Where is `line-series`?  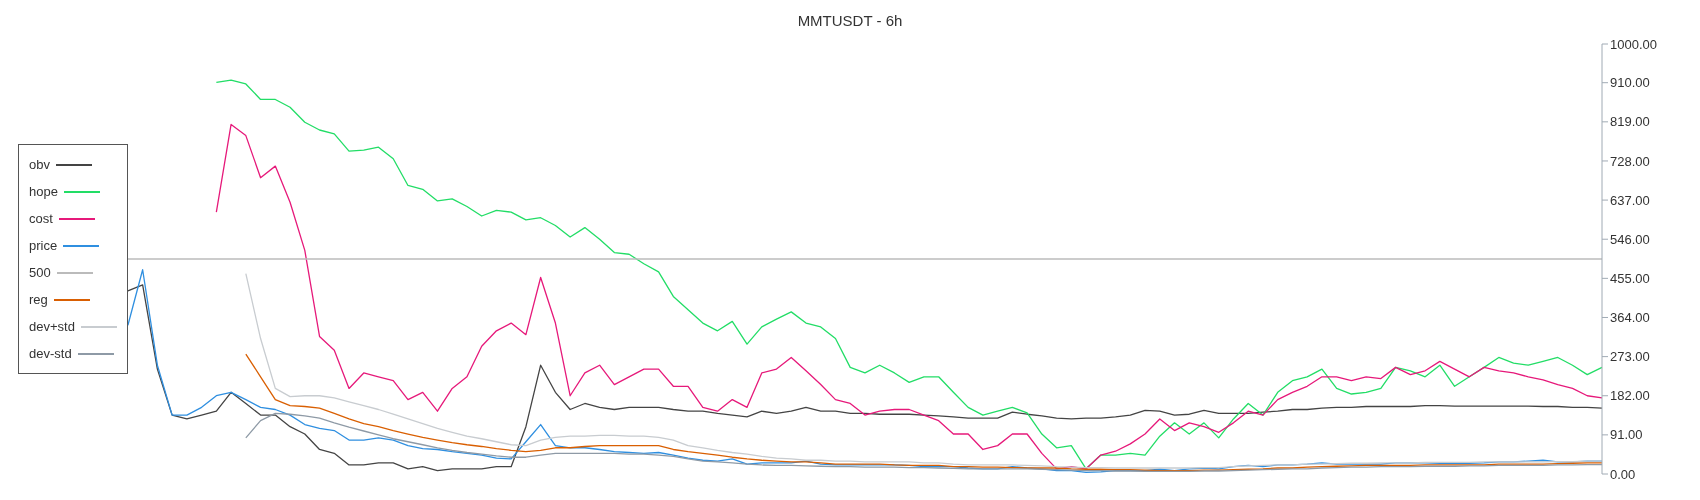
line-series is located at coordinates (924, 442).